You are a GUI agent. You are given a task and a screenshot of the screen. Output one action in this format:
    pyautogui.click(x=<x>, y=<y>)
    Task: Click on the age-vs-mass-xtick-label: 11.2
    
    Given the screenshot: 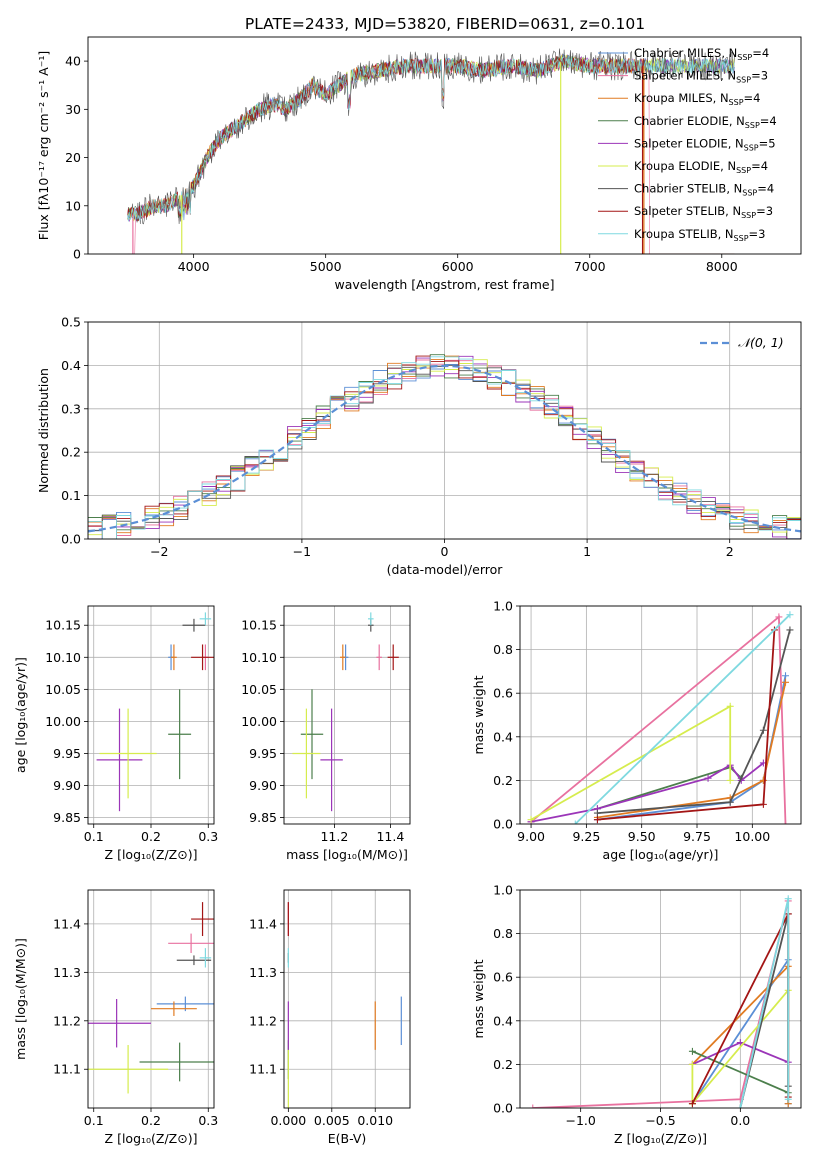 What is the action you would take?
    pyautogui.click(x=334, y=836)
    